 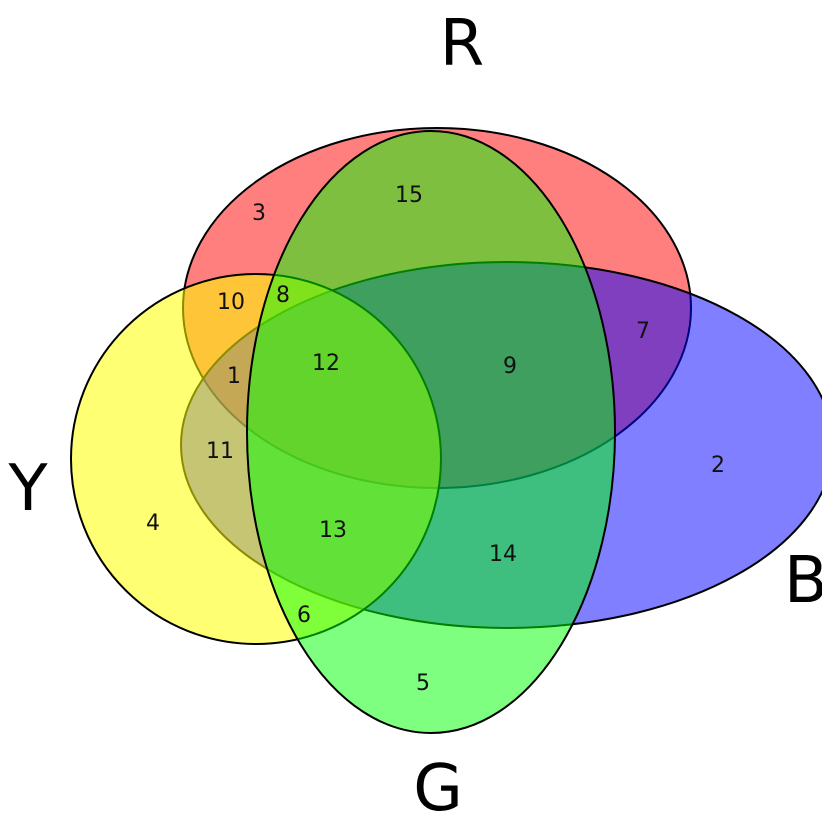 I want to click on region-label-11: 11, so click(x=220, y=451).